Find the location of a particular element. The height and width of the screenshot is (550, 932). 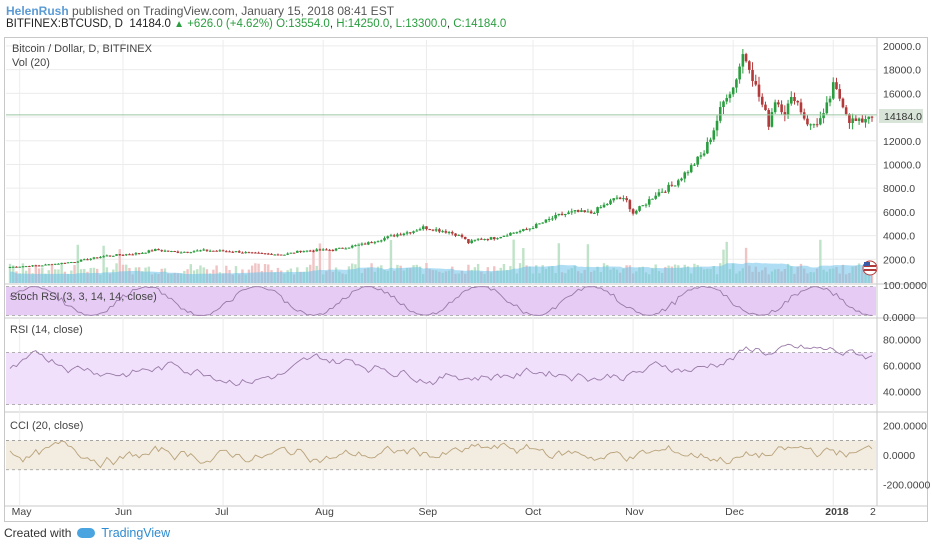

main-title: Bitcoin / Dollar, D, BITFINEX is located at coordinates (82, 49).